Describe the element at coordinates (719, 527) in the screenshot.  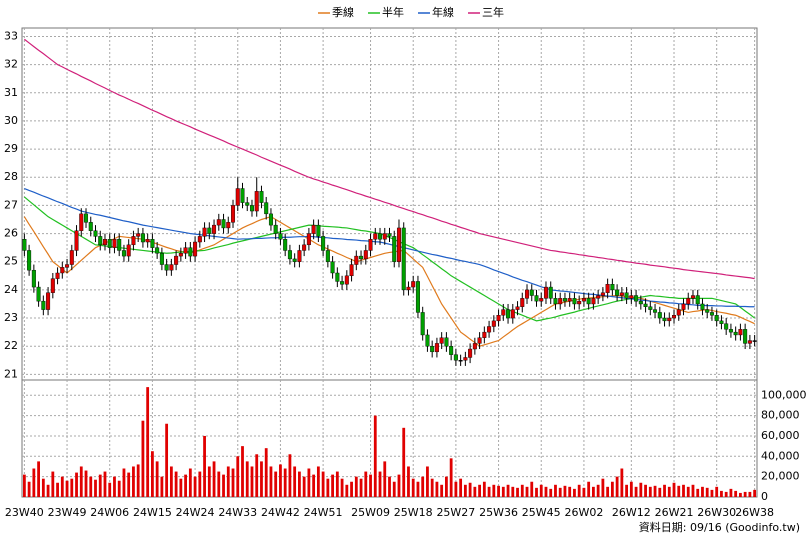
I see `source-note: 資料日期: 09/16 (Goodinfo.tw)` at that location.